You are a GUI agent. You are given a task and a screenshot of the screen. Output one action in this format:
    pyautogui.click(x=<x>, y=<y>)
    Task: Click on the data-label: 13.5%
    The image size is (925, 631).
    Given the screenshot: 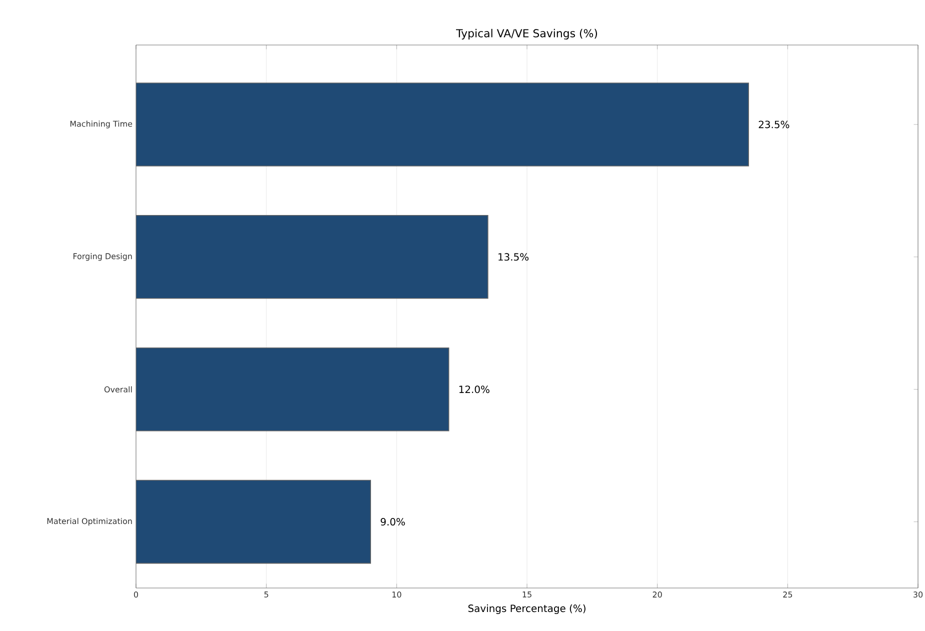 What is the action you would take?
    pyautogui.click(x=513, y=257)
    